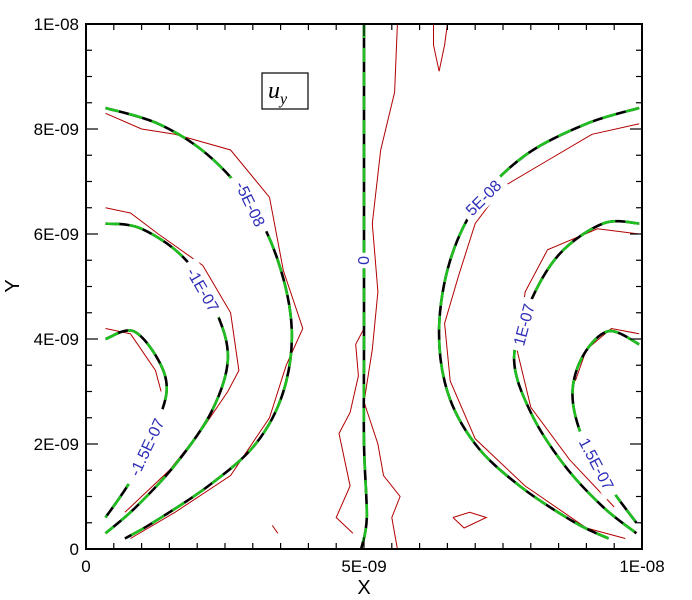  I want to click on x-tick-label-0: 0, so click(85, 566).